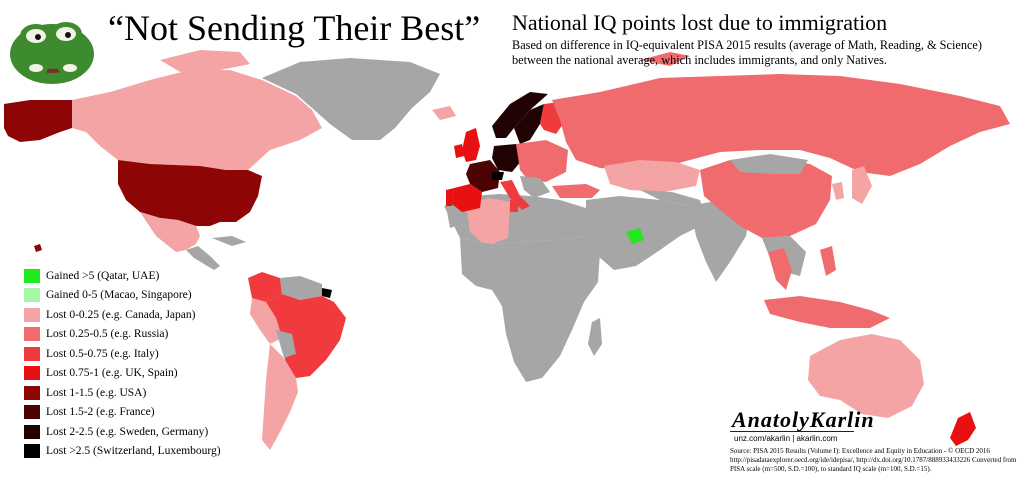  I want to click on legend-item: Lost 0.25-0.5 (e.g. Russia), so click(140, 335).